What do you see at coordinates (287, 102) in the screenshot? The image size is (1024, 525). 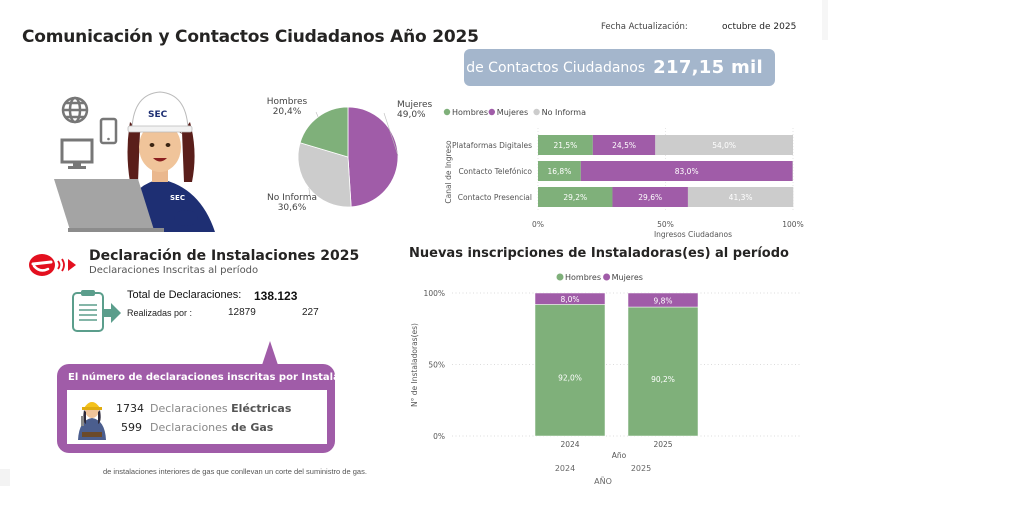 I see `pie-label-hombres: Hombres` at bounding box center [287, 102].